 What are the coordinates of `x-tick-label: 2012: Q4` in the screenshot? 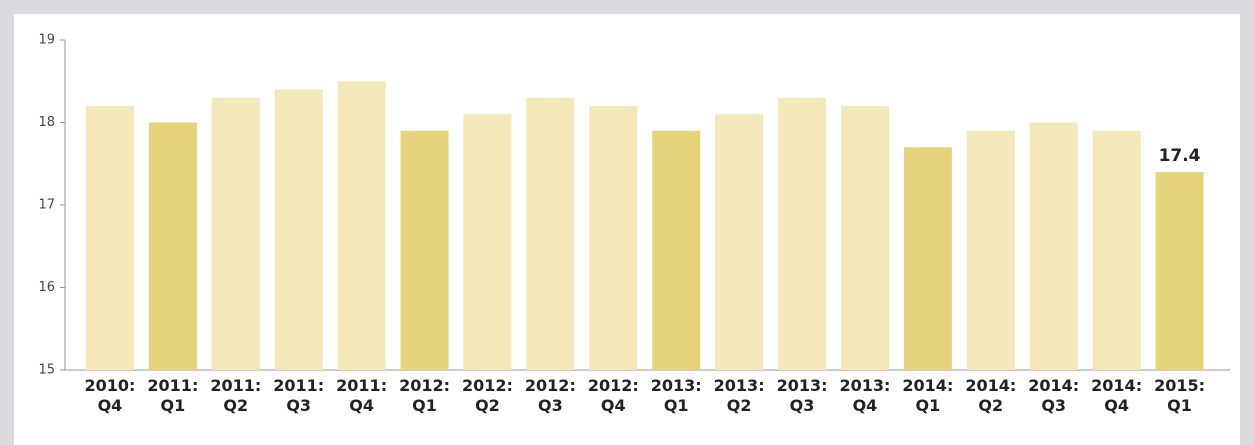 It's located at (613, 395).